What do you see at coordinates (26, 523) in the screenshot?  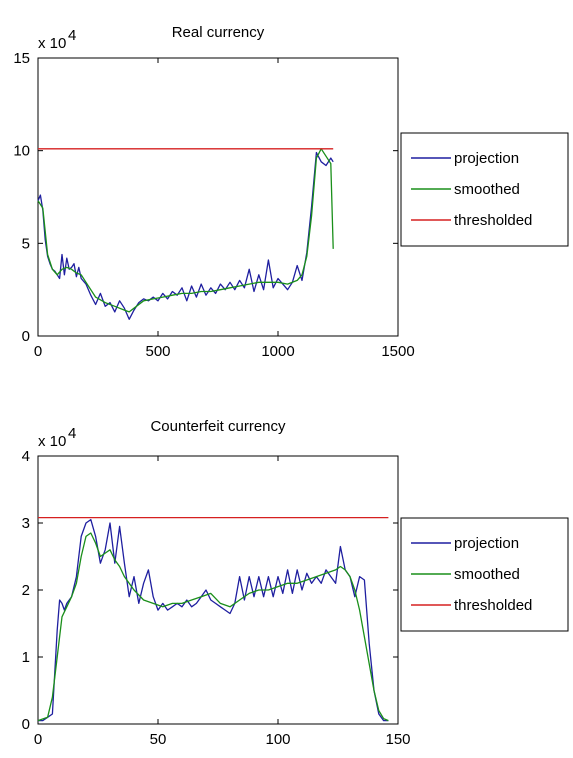 I see `y-tick-label: 3` at bounding box center [26, 523].